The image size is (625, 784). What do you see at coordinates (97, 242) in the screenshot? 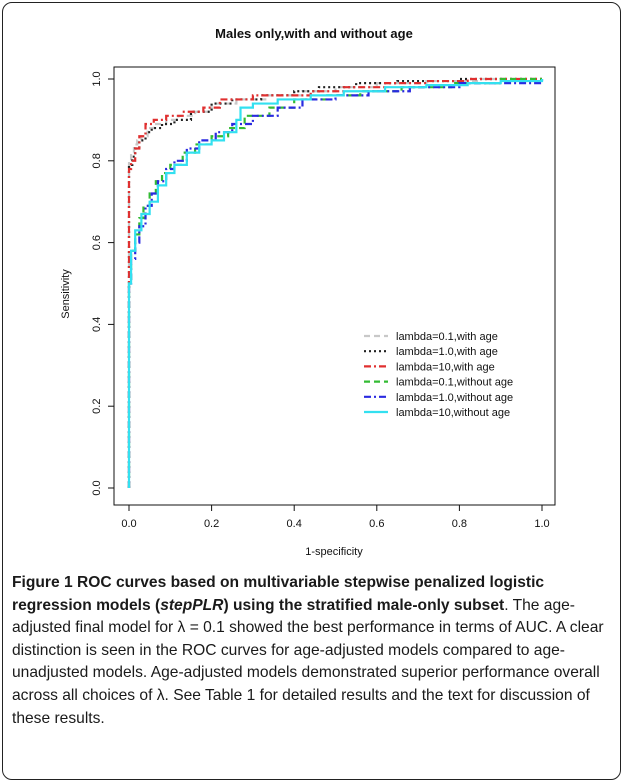
I see `y-tick-label: 0.6` at bounding box center [97, 242].